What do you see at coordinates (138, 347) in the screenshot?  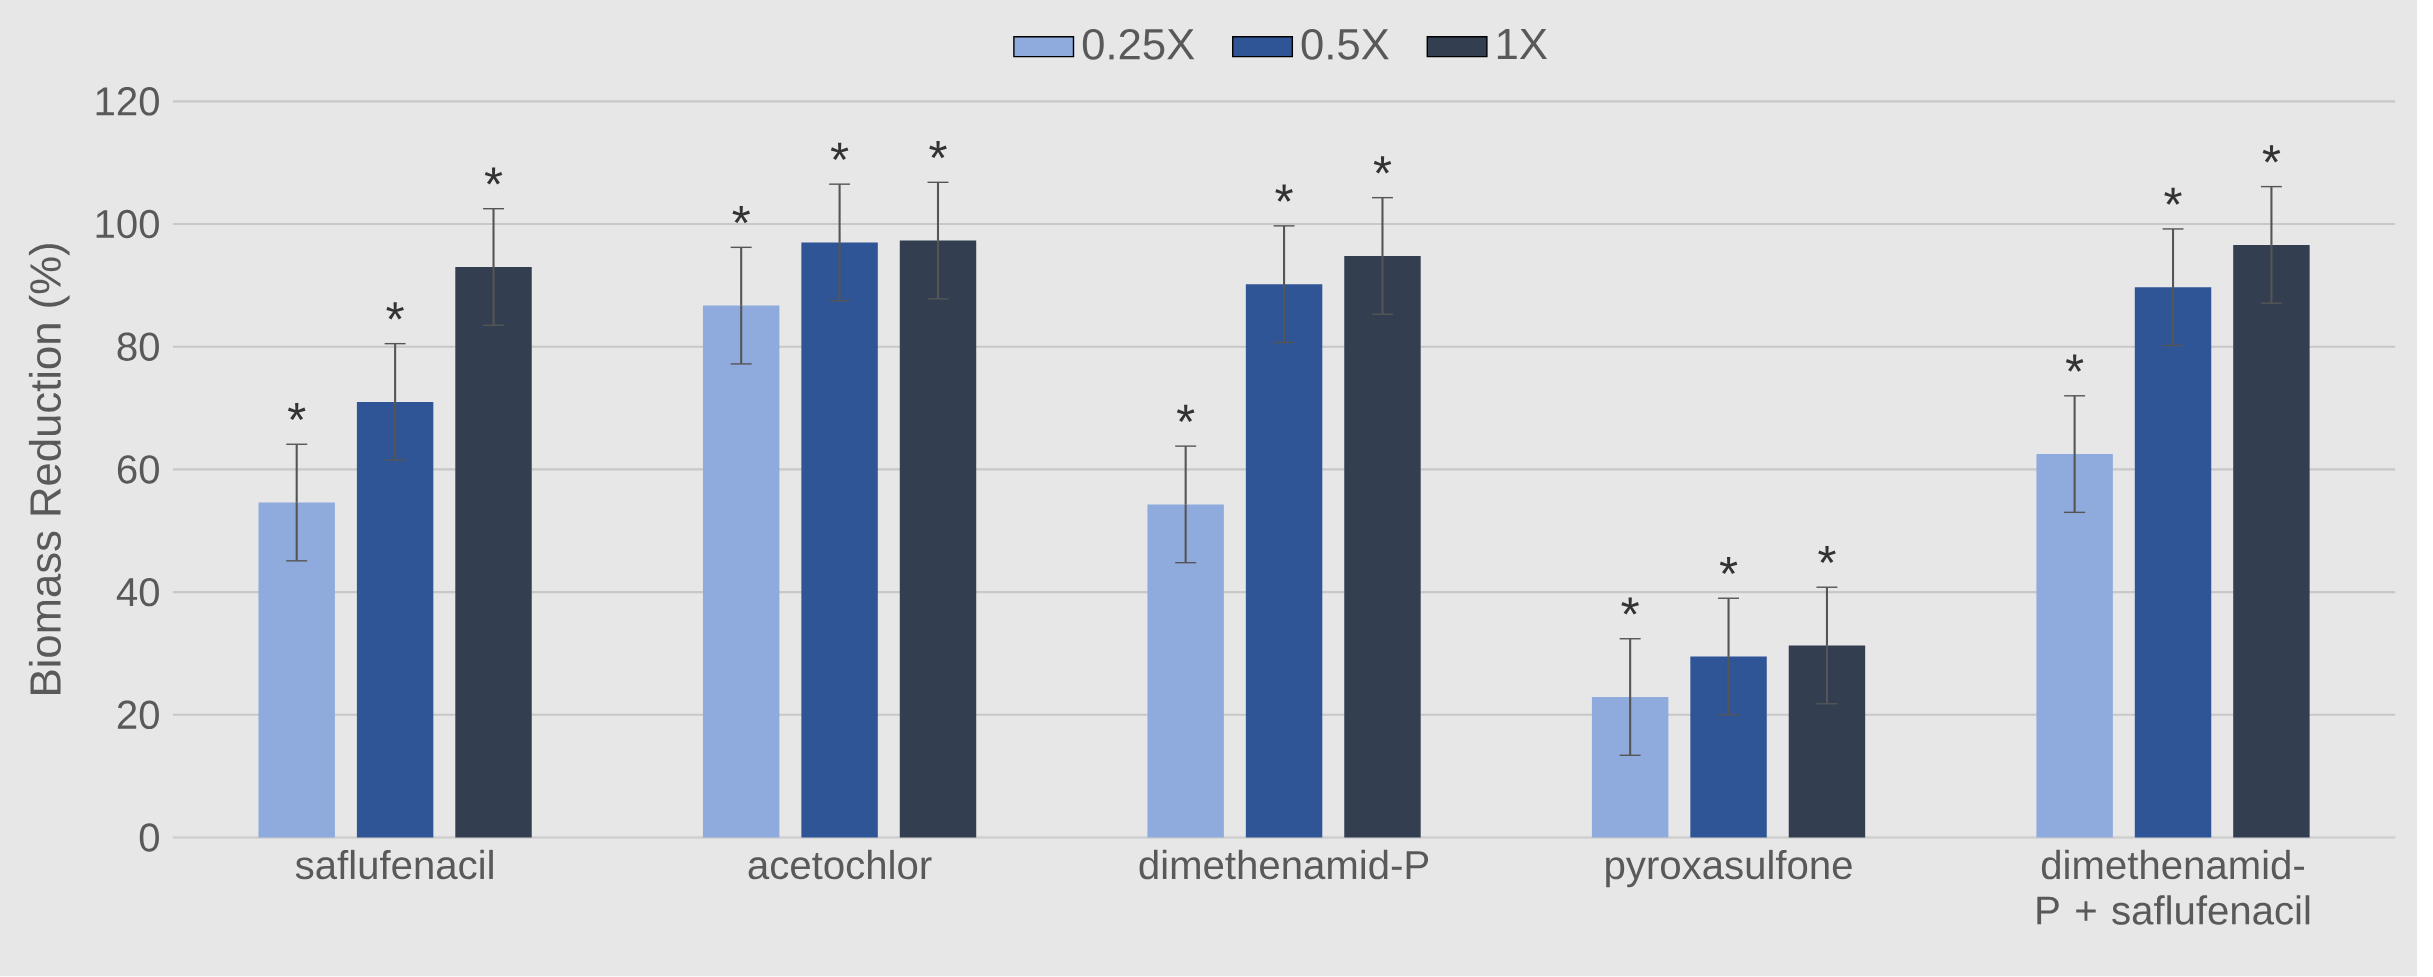 I see `y-tick-label: 80` at bounding box center [138, 347].